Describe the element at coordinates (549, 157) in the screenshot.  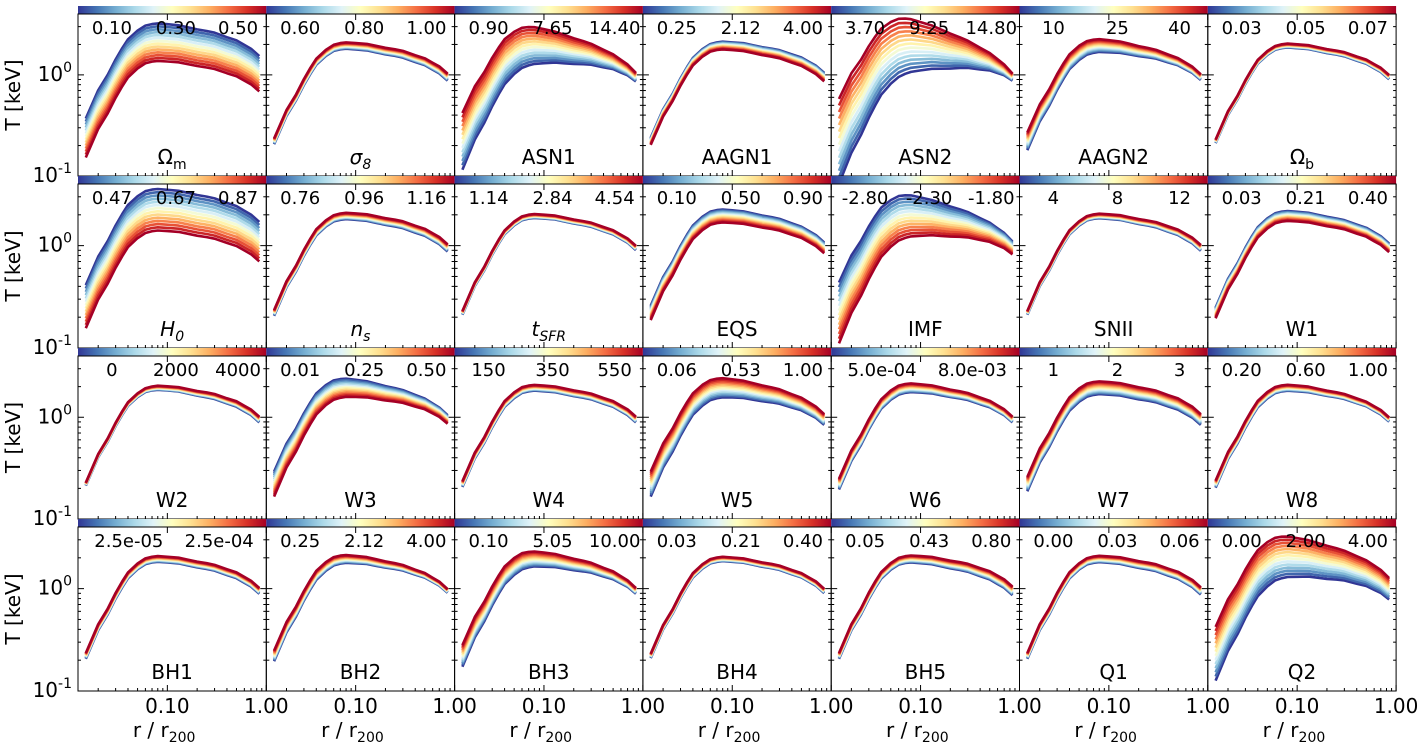
I see `panel-title: ASN1` at that location.